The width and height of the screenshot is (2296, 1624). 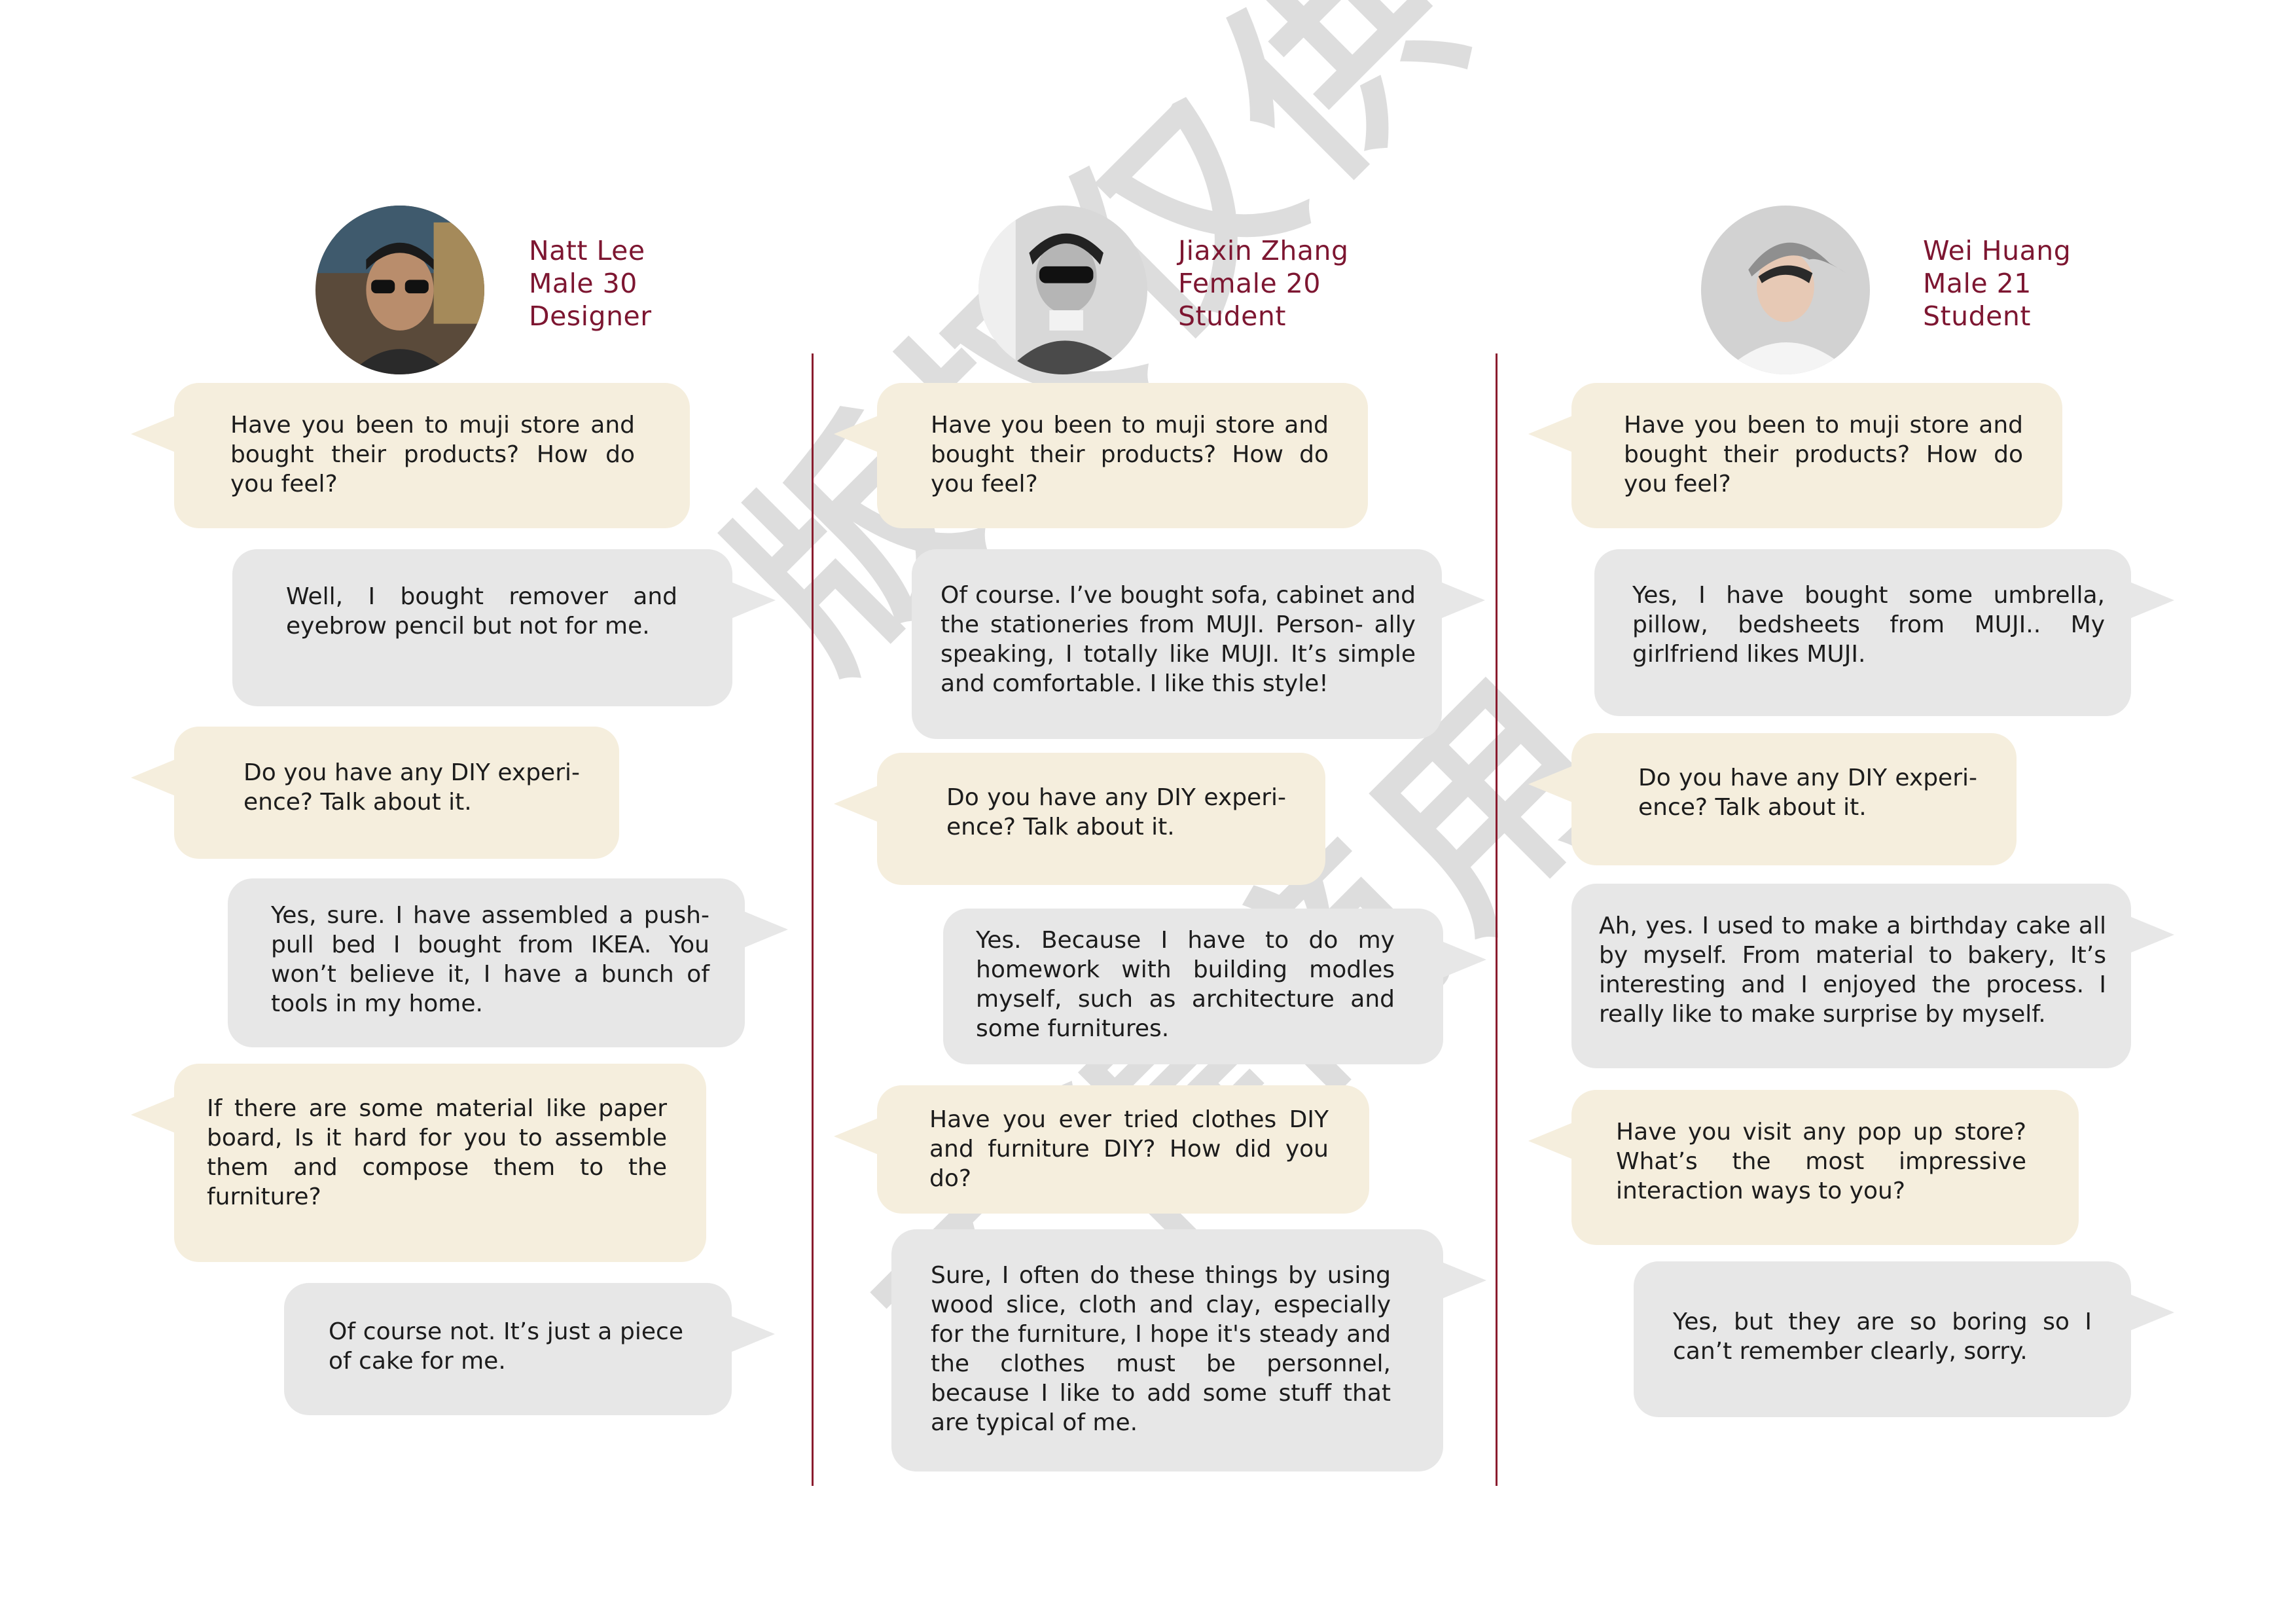 I want to click on profile-wei-huang: Wei Huang Male 21 Student, so click(x=1997, y=283).